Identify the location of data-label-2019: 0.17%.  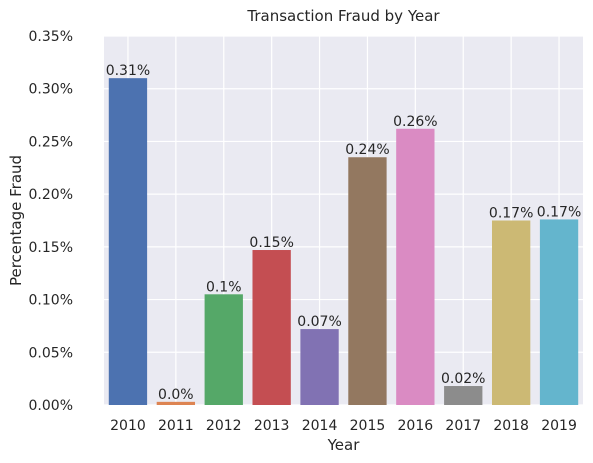
(559, 212).